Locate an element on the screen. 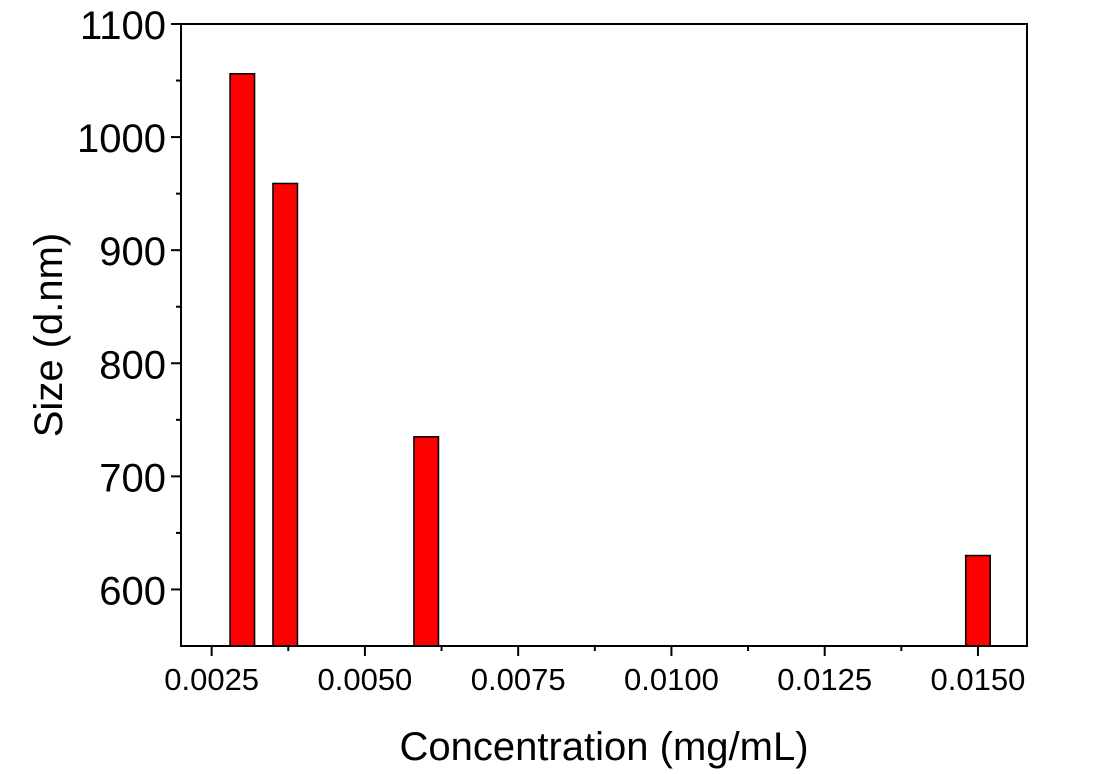 The image size is (1097, 774). y-axis-ticks: 600 700 800 900 1000 1100 is located at coordinates (129, 308).